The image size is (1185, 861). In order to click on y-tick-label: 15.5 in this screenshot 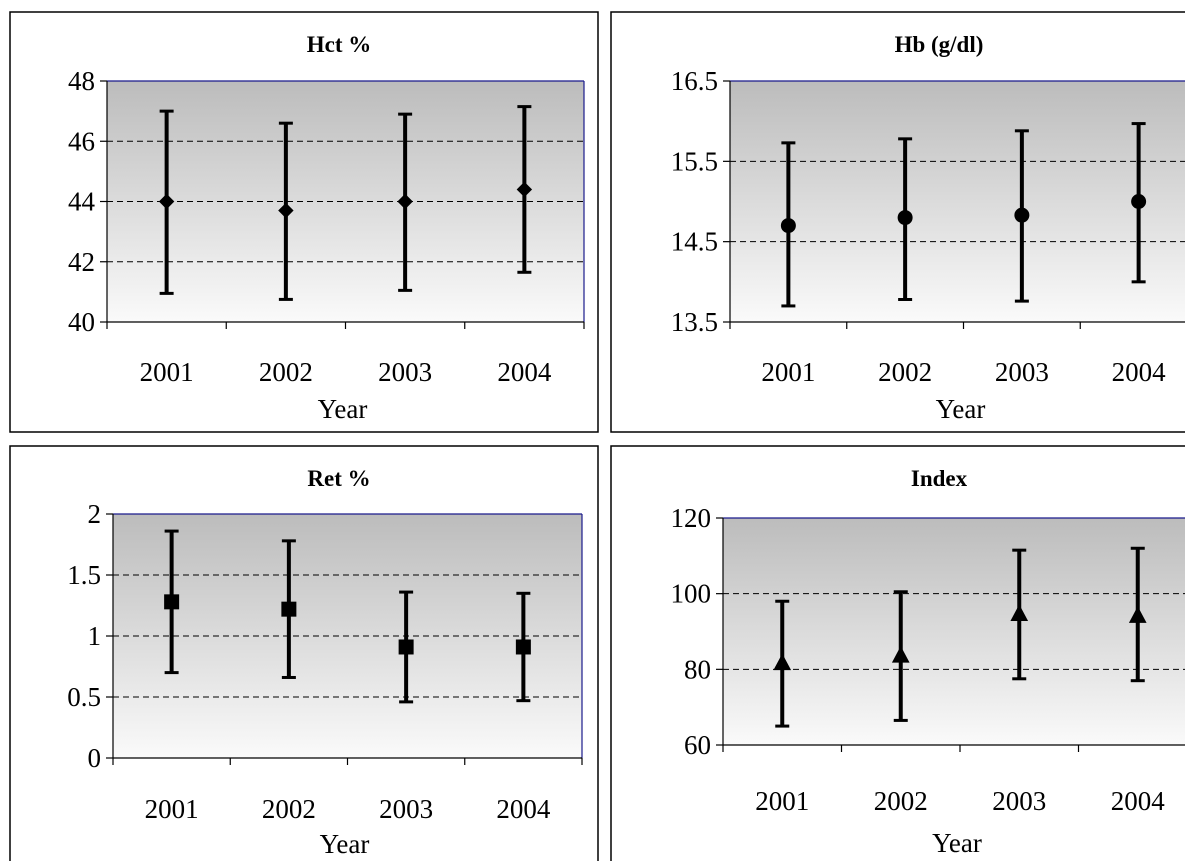, I will do `click(694, 161)`.